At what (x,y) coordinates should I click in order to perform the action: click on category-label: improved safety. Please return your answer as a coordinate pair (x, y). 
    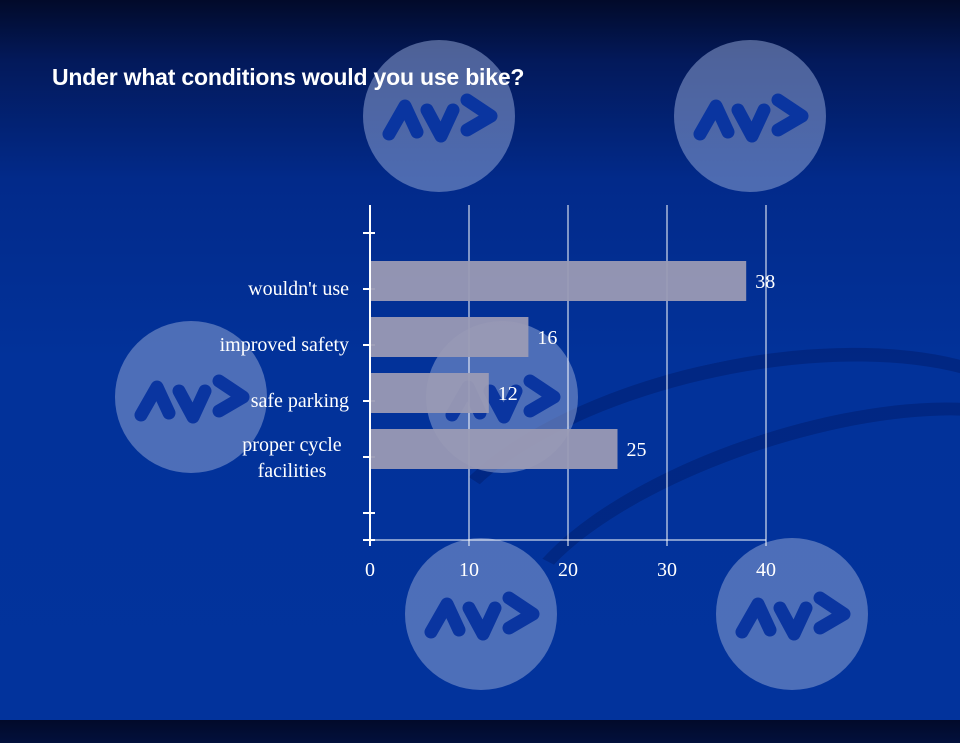
    Looking at the image, I should click on (284, 345).